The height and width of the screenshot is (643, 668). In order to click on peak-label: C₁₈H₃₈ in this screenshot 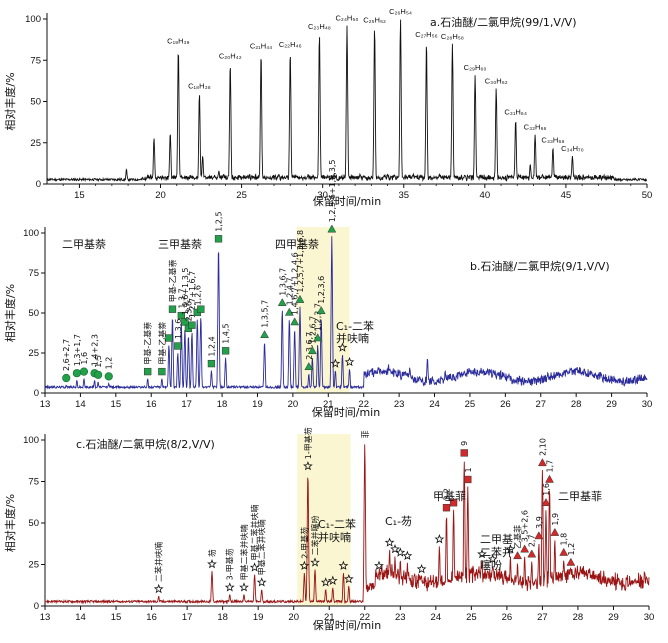, I will do `click(199, 85)`.